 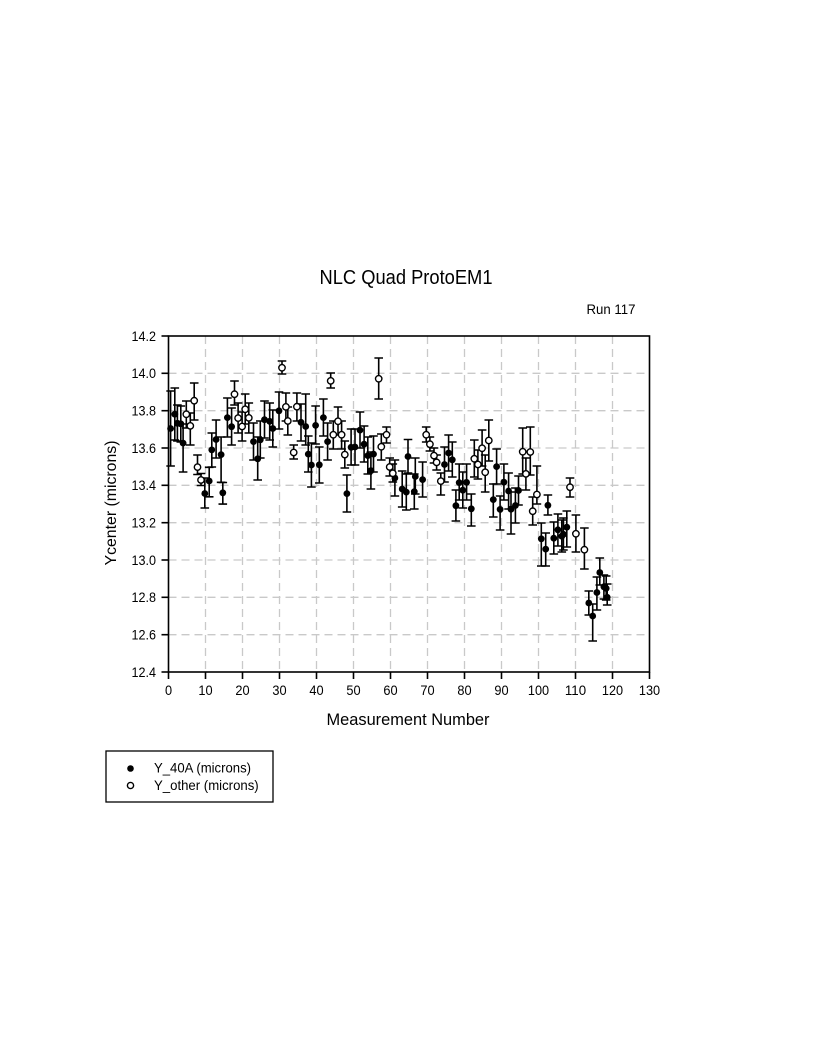 What do you see at coordinates (464, 690) in the screenshot?
I see `svg-text: 80` at bounding box center [464, 690].